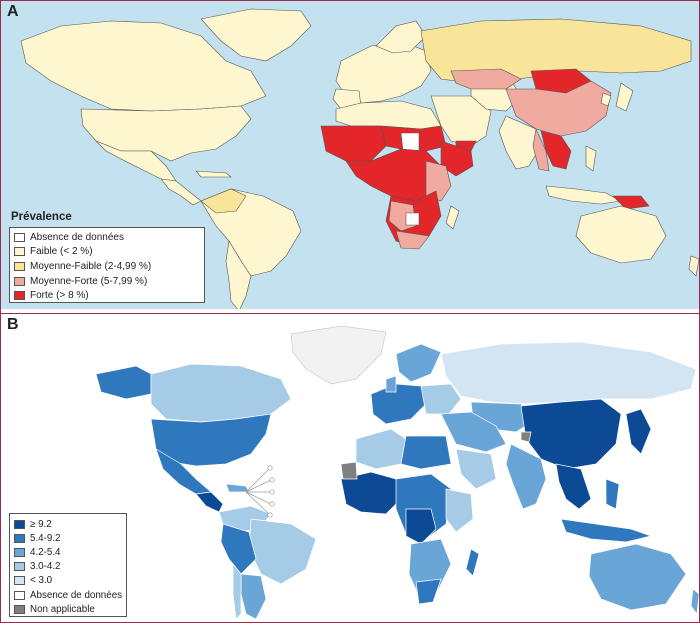  What do you see at coordinates (68, 552) in the screenshot?
I see `legend-item: 4.2-5.4` at bounding box center [68, 552].